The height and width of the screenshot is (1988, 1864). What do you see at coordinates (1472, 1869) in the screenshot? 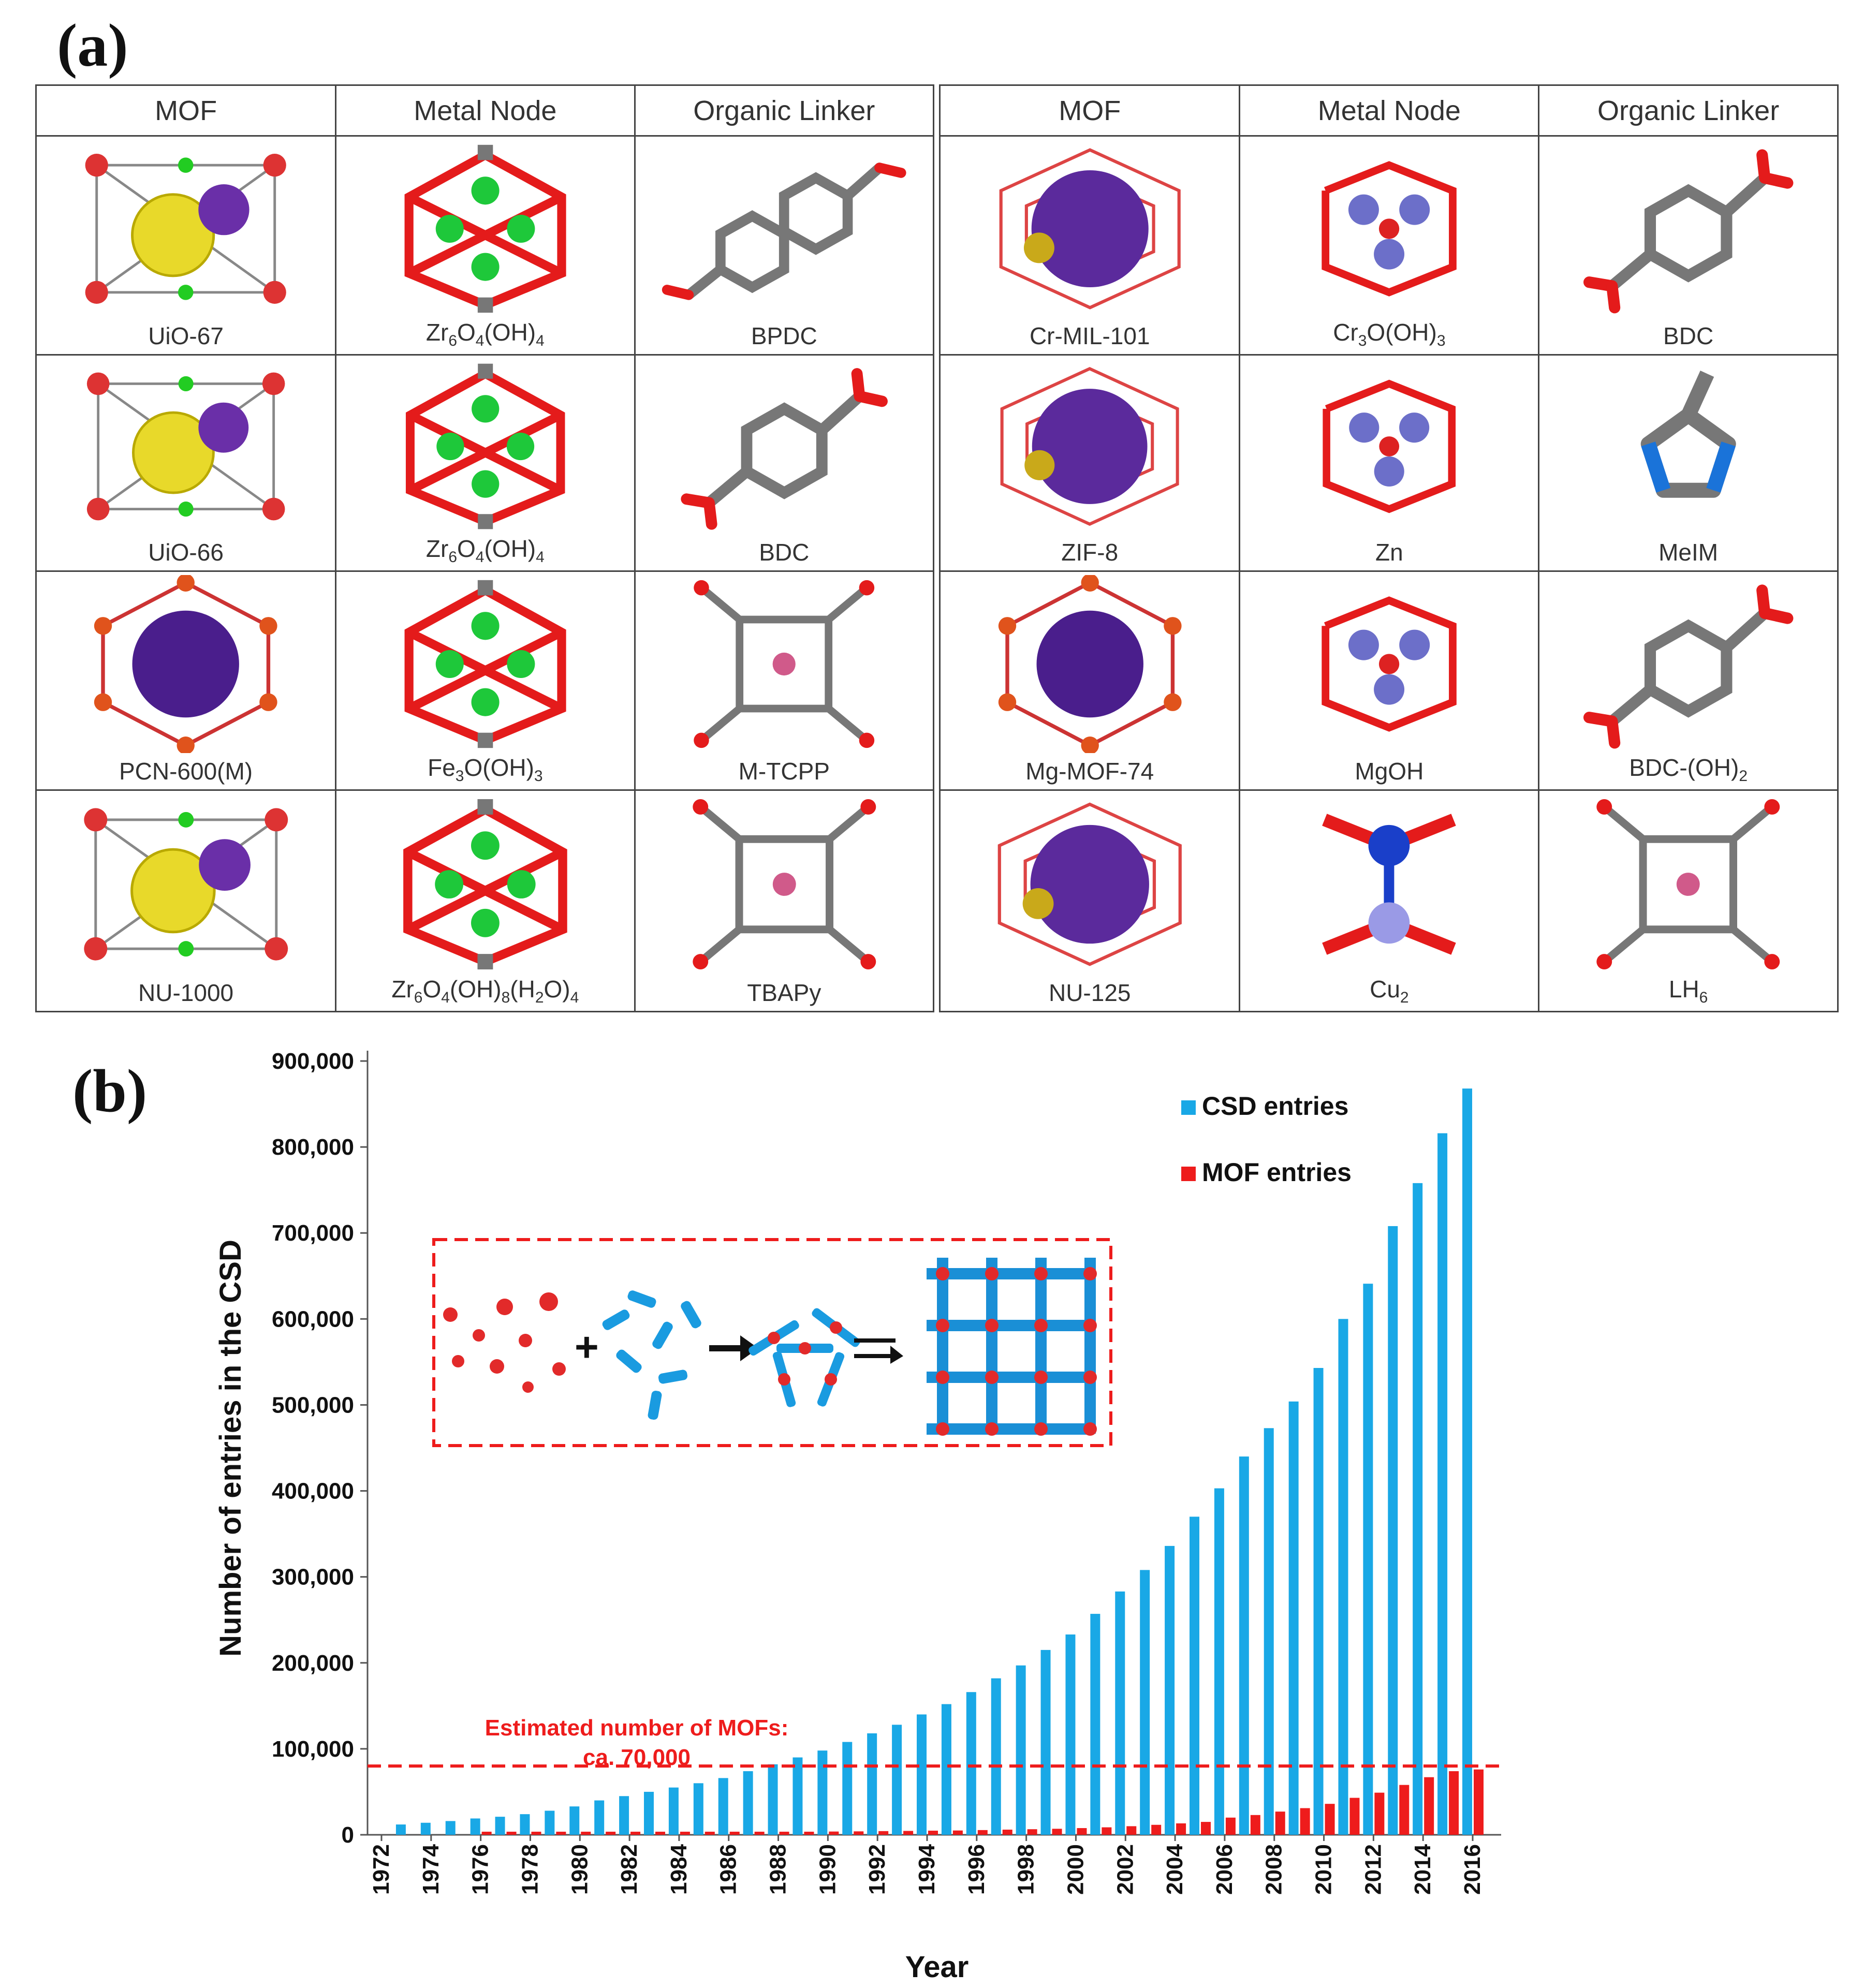
I see `x-tick-label: 2016` at bounding box center [1472, 1869].